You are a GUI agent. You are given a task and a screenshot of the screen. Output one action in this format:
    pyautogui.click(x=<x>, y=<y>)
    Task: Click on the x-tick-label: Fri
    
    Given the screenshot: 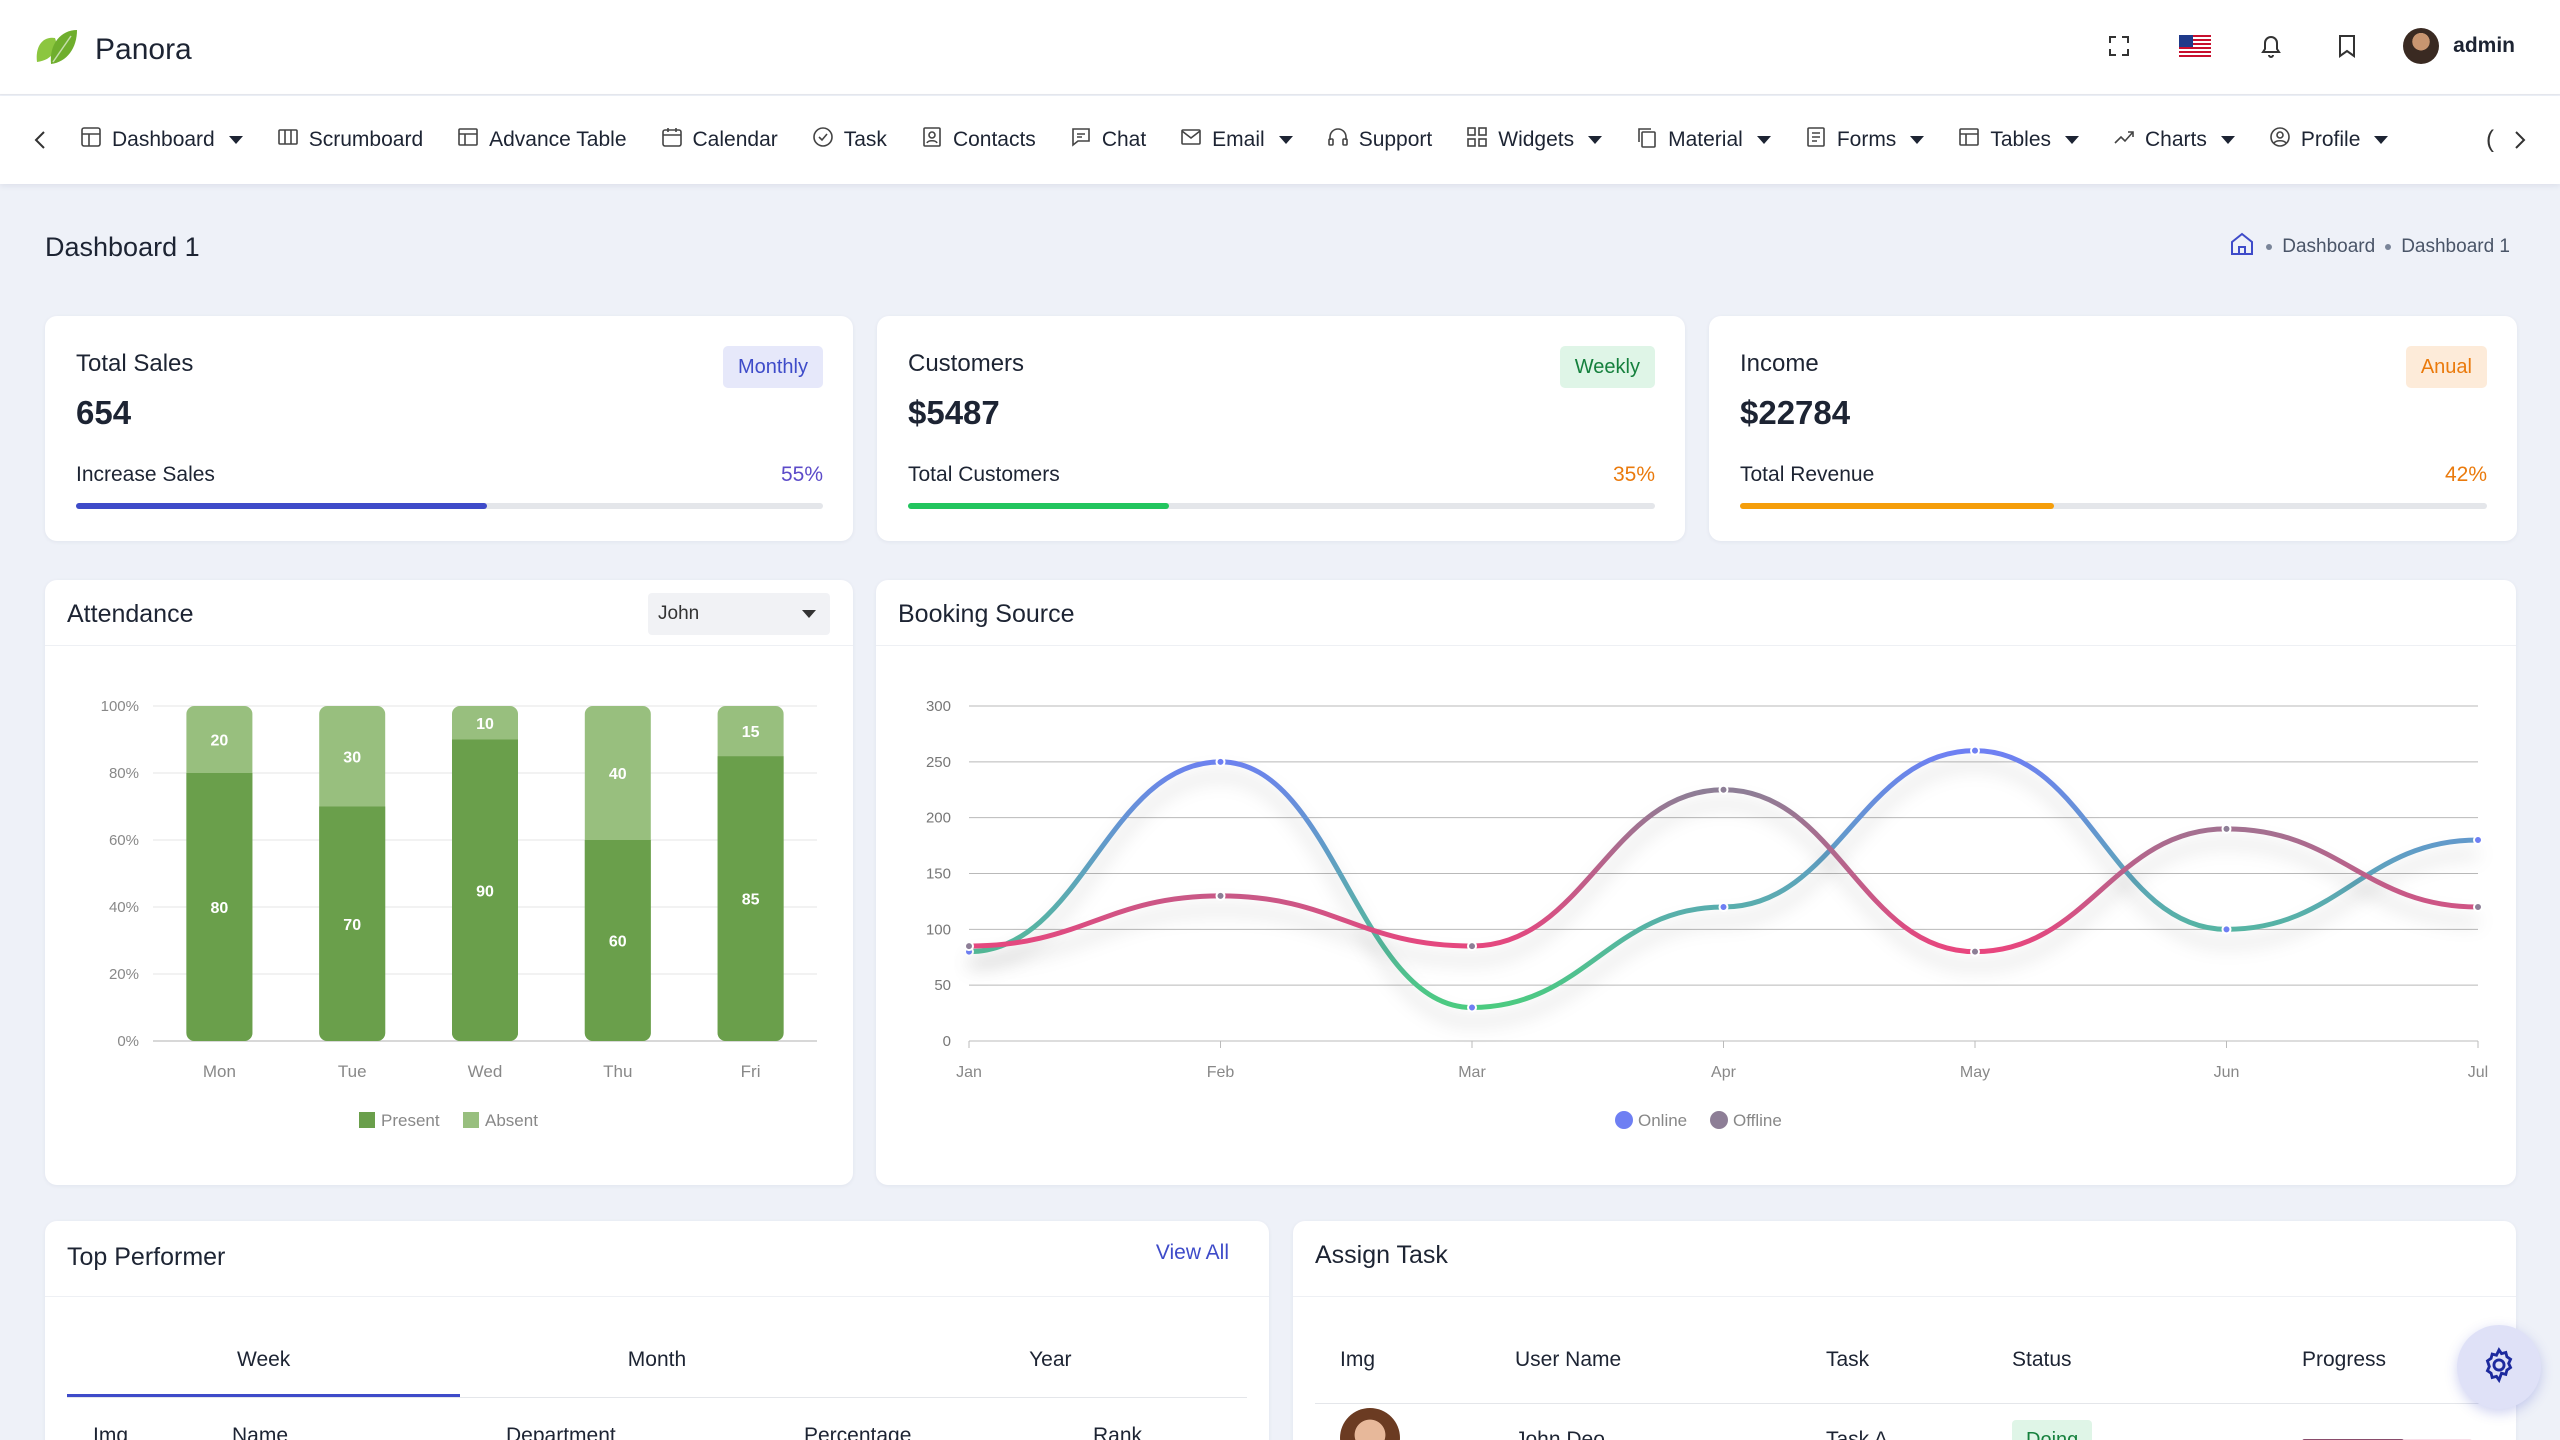 What is the action you would take?
    pyautogui.click(x=751, y=1071)
    